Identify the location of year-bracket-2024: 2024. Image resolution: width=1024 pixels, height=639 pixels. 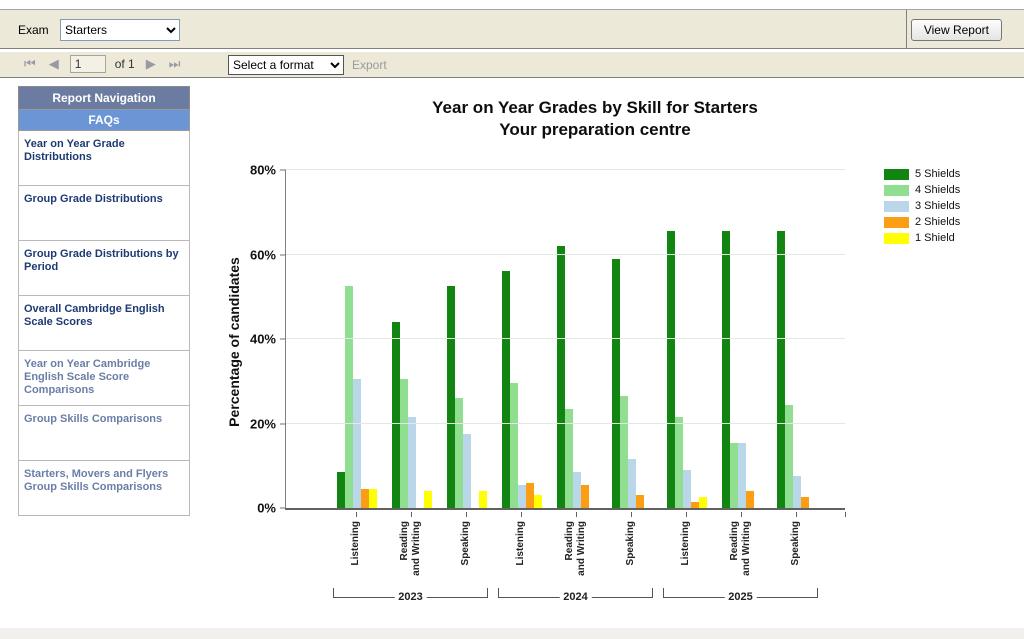
(575, 595).